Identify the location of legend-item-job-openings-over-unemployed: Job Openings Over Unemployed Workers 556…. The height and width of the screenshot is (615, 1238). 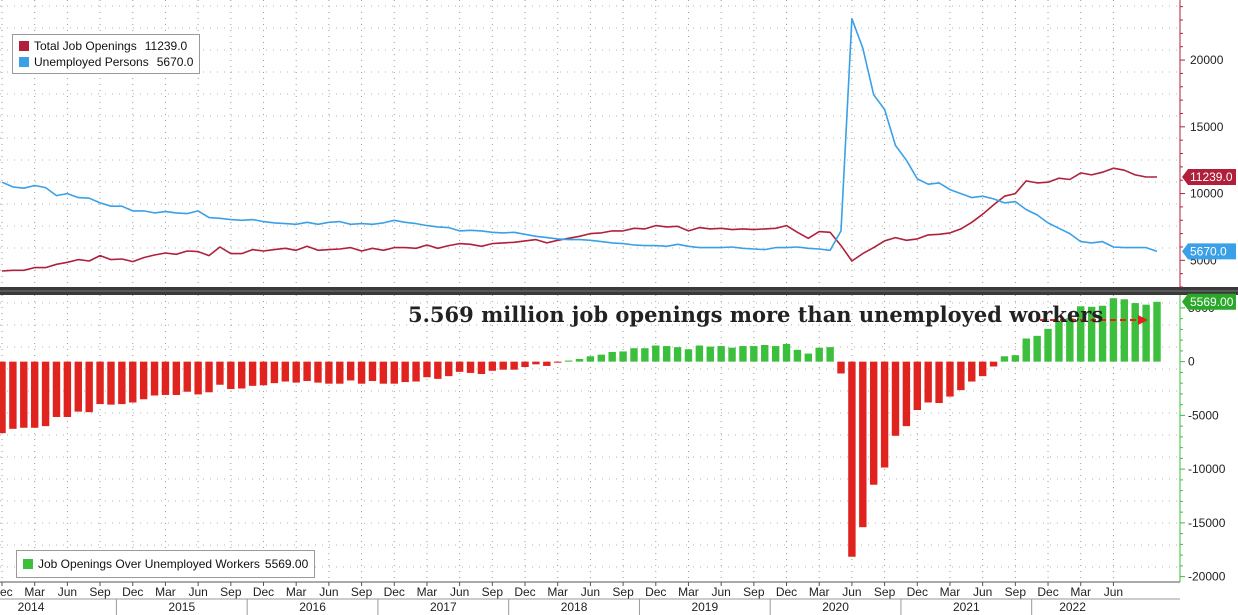
(165, 564).